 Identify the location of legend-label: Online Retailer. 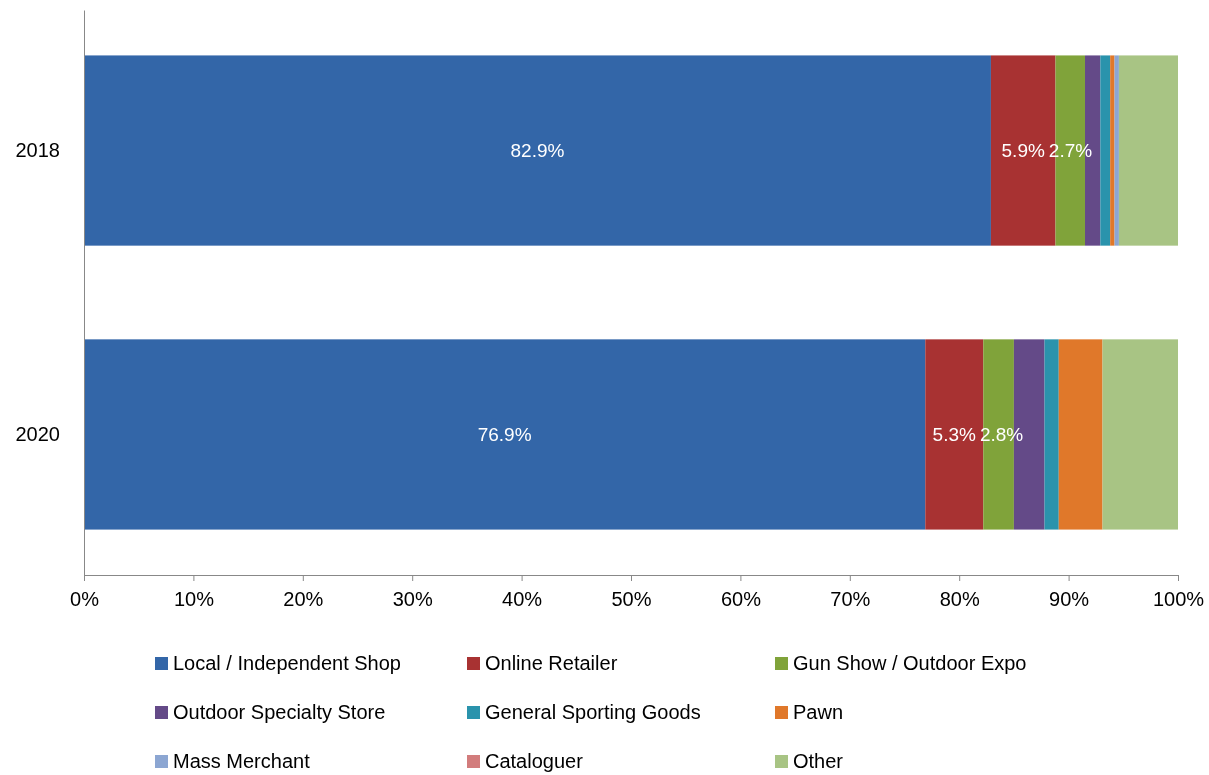
(551, 663).